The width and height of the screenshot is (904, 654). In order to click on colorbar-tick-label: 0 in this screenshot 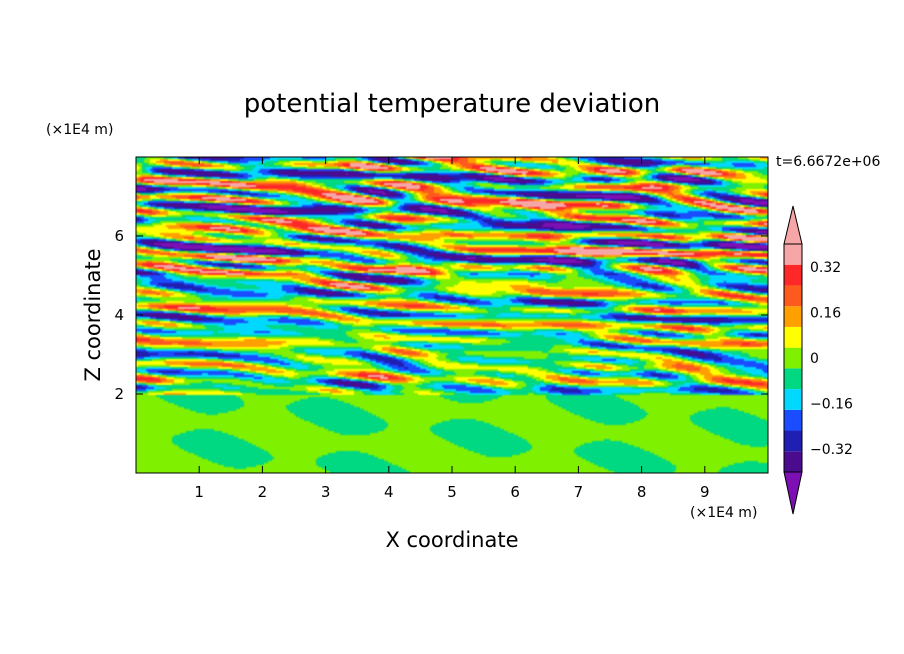, I will do `click(814, 359)`.